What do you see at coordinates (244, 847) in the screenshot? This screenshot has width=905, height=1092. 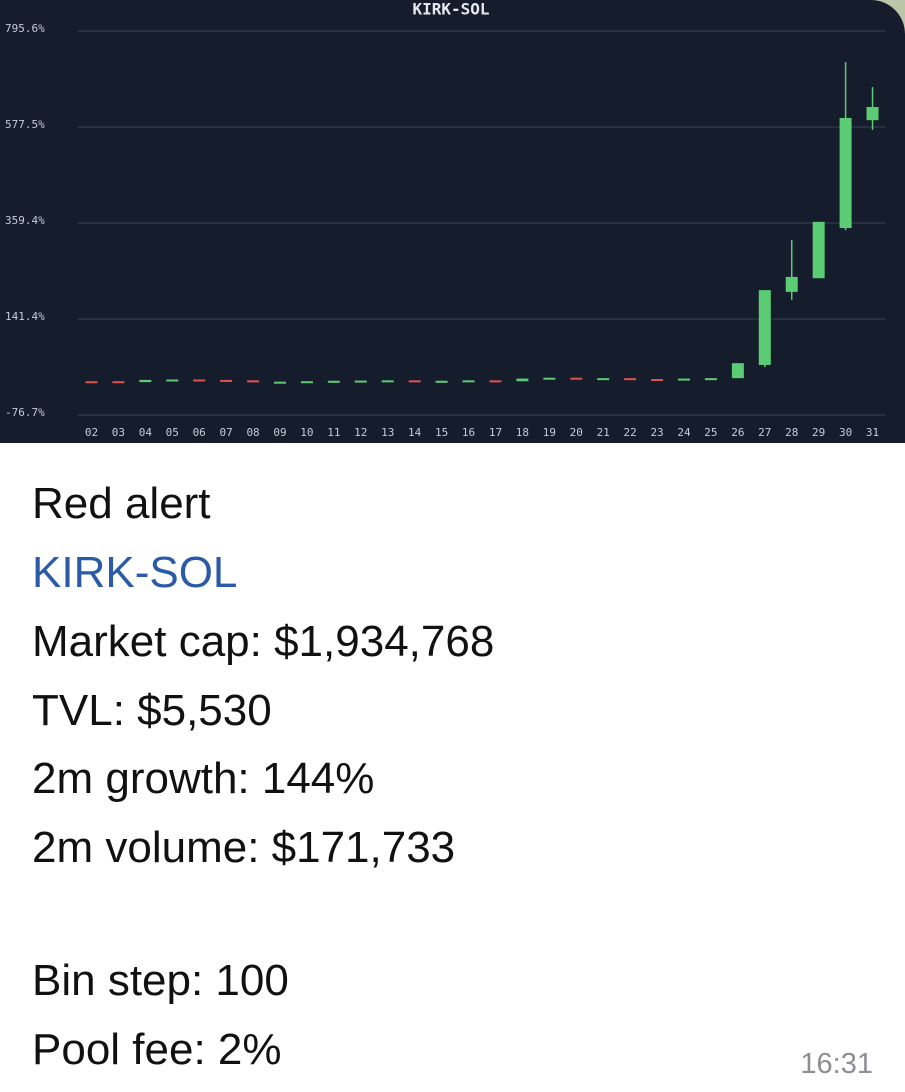 I see `message-line: 2m volume: $171,733` at bounding box center [244, 847].